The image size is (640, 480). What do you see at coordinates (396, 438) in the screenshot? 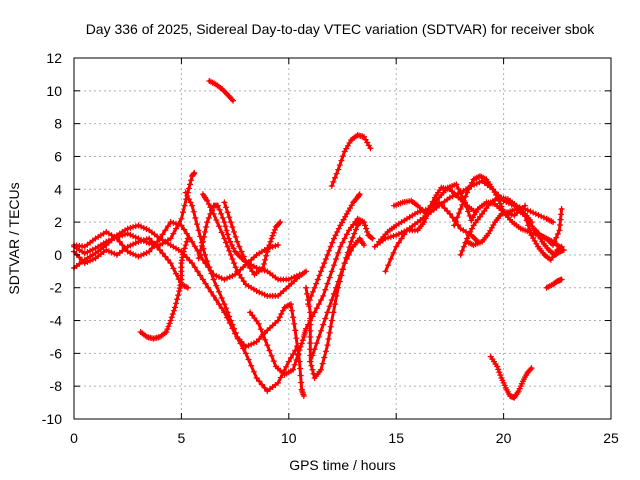
I see `x-tick-label: 15` at bounding box center [396, 438].